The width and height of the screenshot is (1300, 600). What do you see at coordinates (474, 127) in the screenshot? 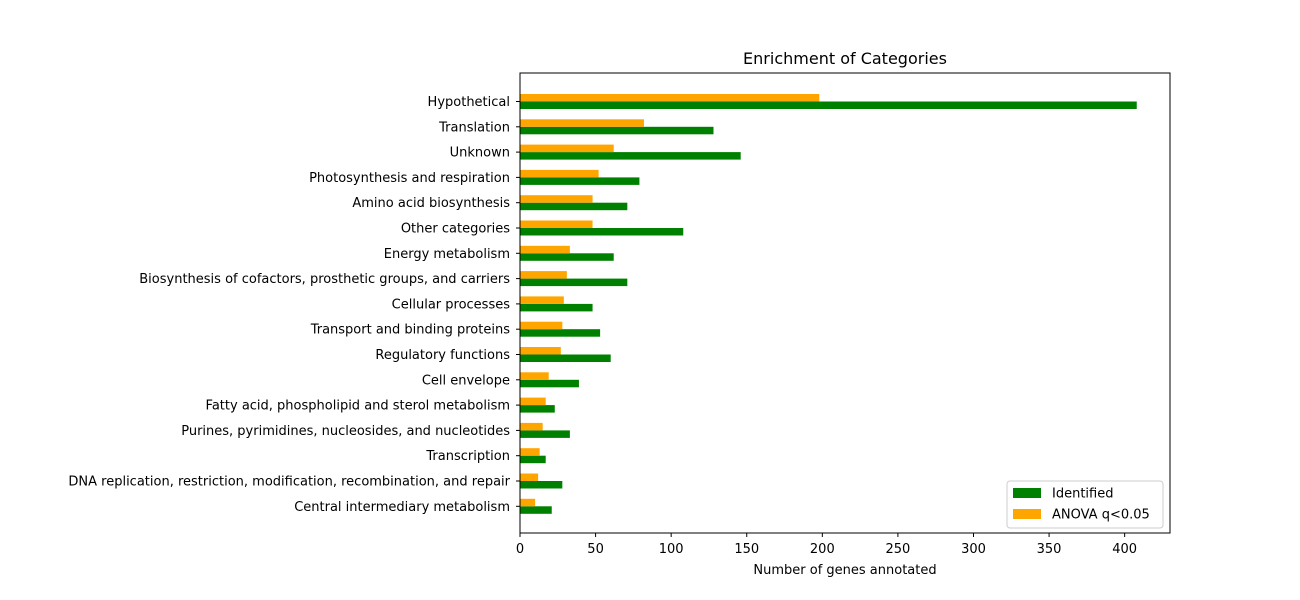
I see `y-tick-label: Translation` at bounding box center [474, 127].